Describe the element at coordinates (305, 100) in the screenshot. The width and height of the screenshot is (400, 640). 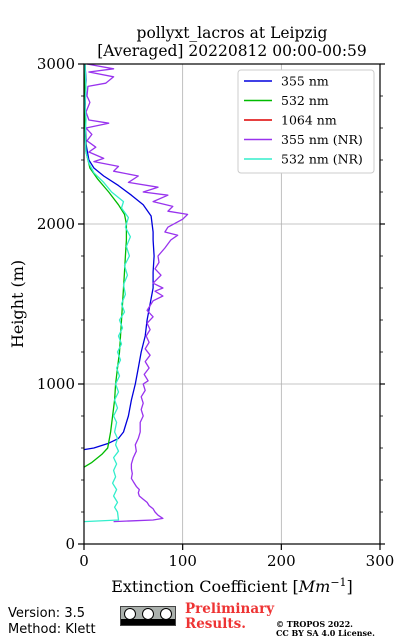
I see `legend-label-1: 532 nm` at that location.